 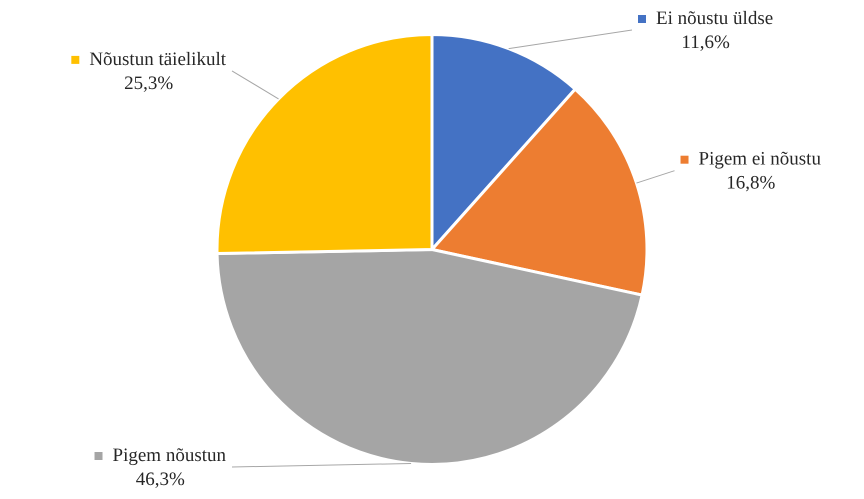 I want to click on legend-label: Pigem nõustun, so click(x=169, y=455).